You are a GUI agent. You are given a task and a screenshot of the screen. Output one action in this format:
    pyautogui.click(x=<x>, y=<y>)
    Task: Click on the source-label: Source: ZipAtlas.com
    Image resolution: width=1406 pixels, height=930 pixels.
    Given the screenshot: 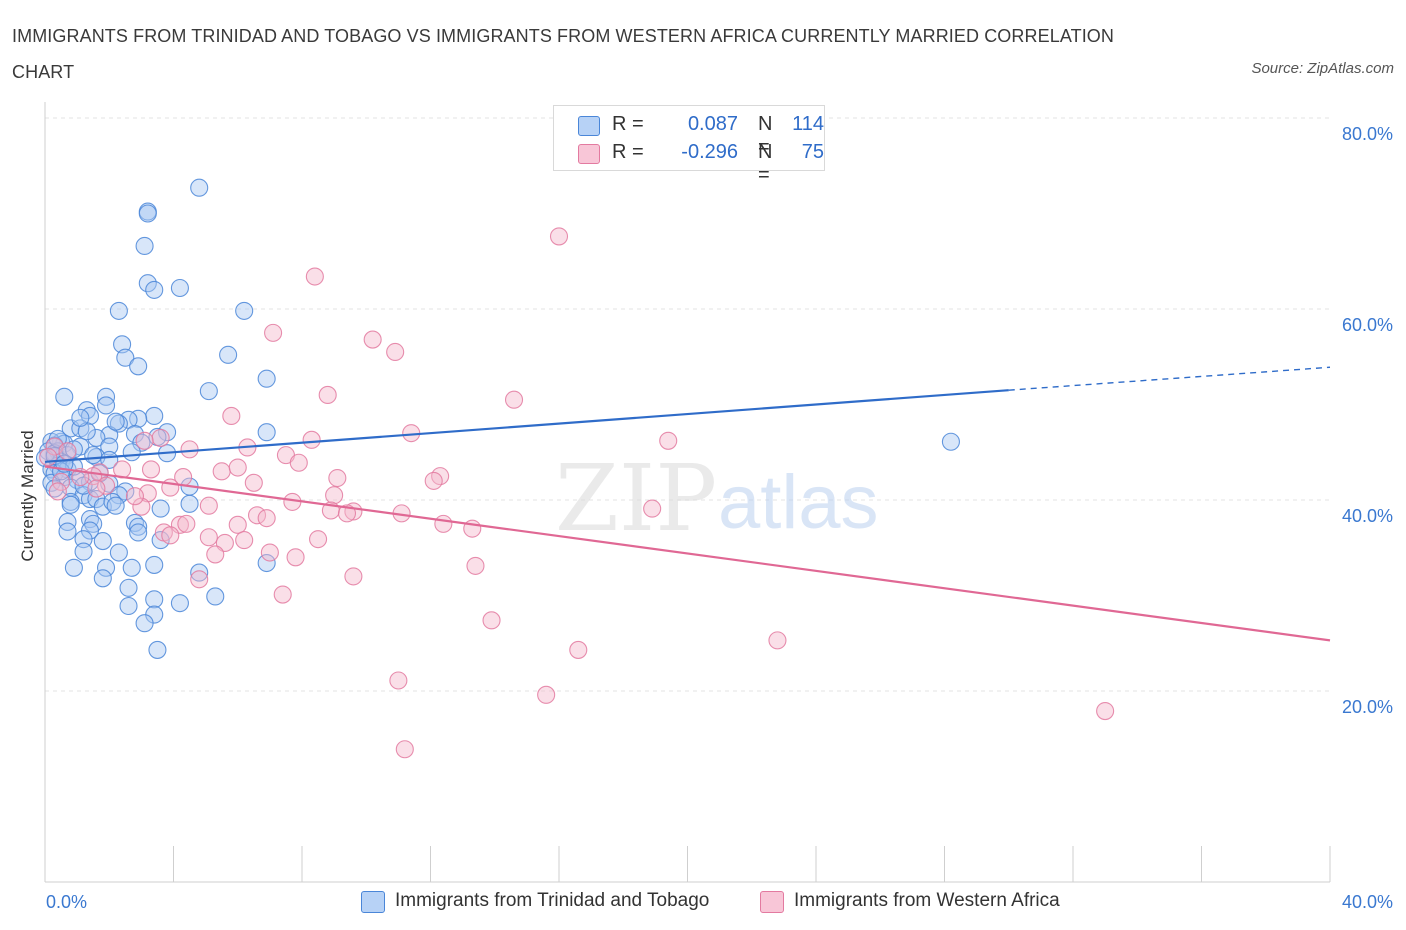 What is the action you would take?
    pyautogui.click(x=1322, y=68)
    